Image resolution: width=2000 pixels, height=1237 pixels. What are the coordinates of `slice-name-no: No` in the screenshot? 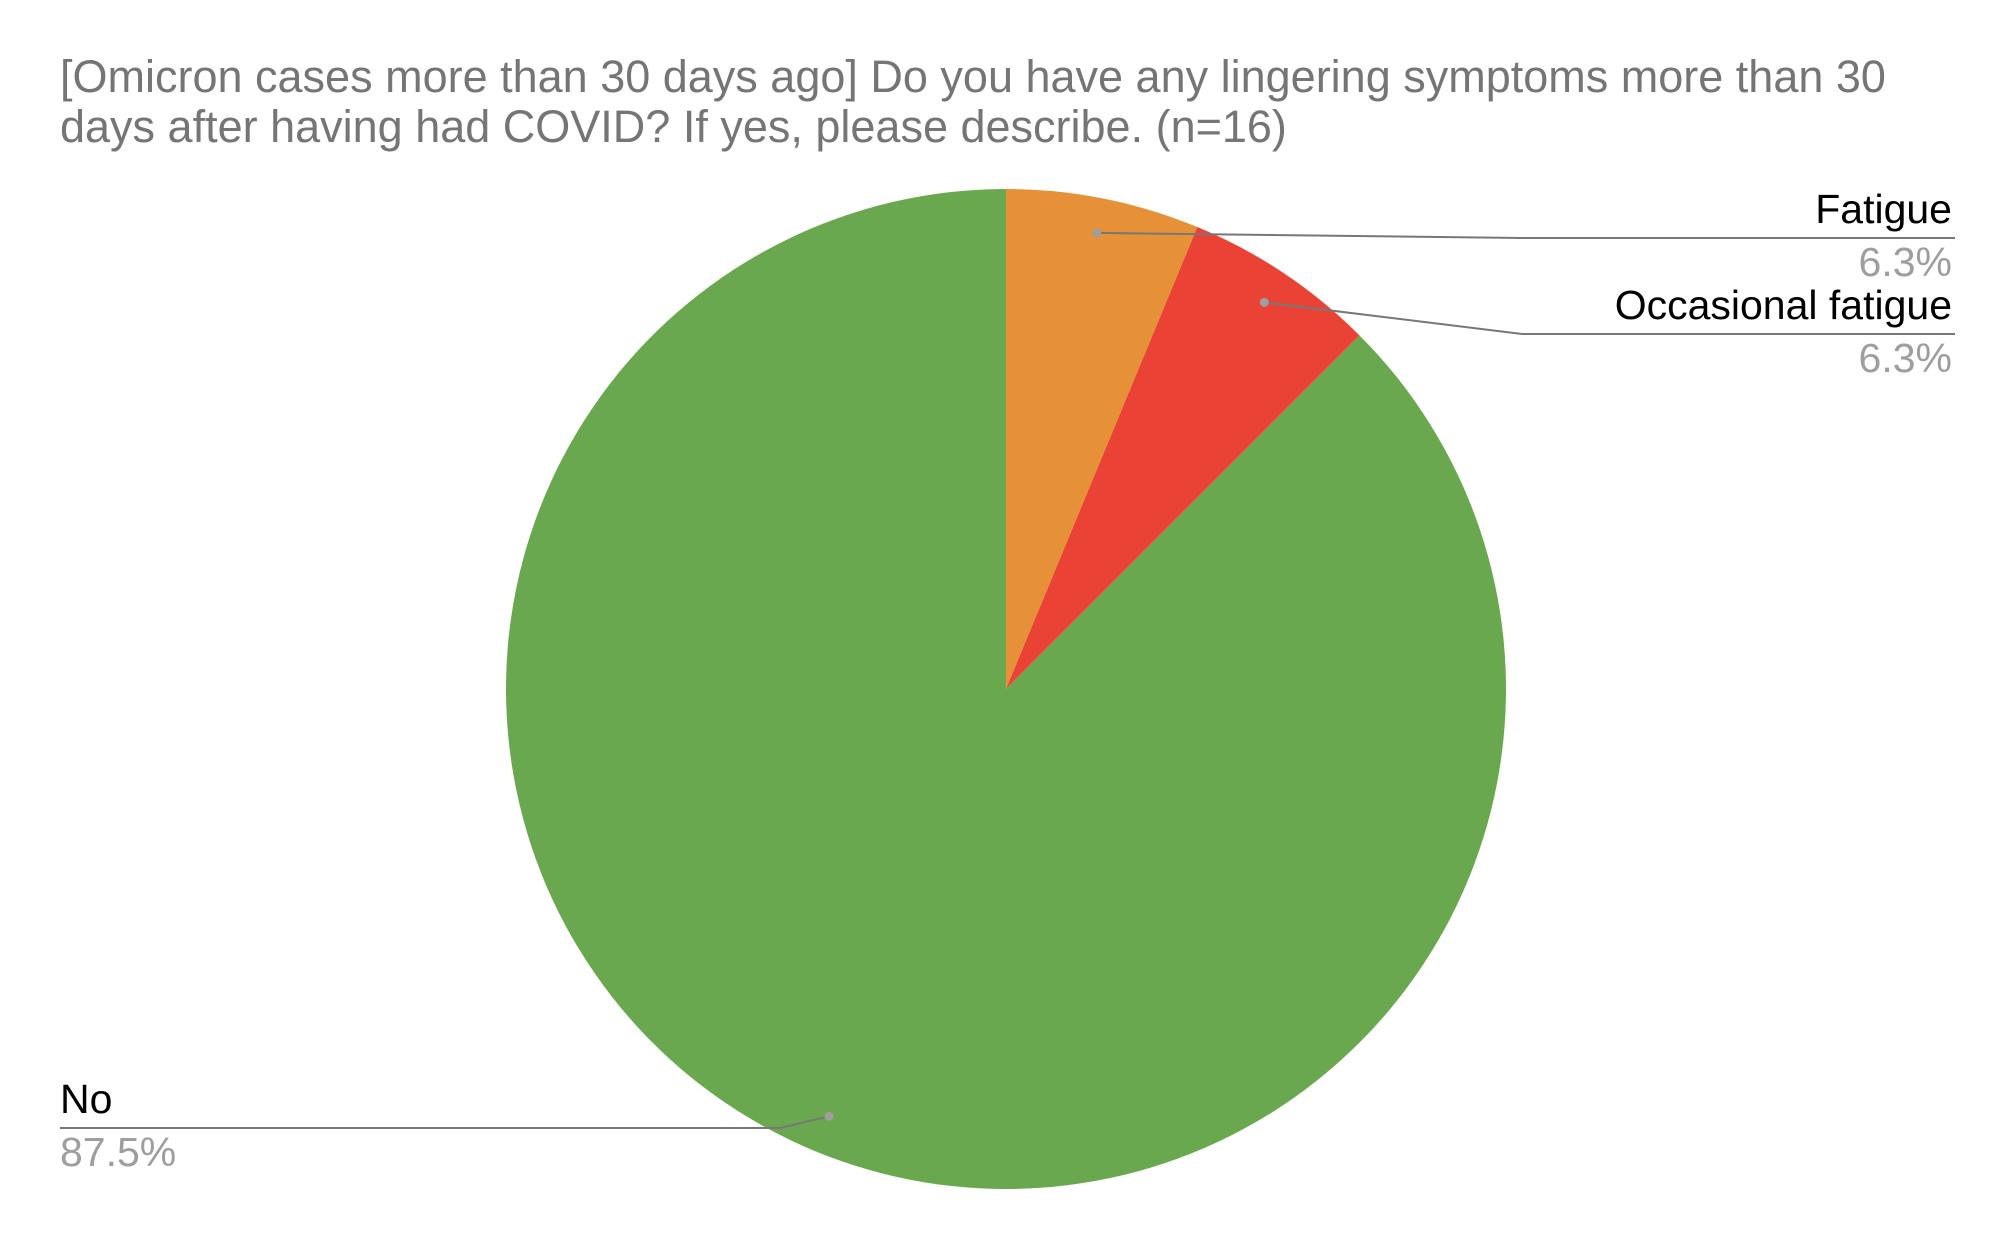 It's located at (86, 1099).